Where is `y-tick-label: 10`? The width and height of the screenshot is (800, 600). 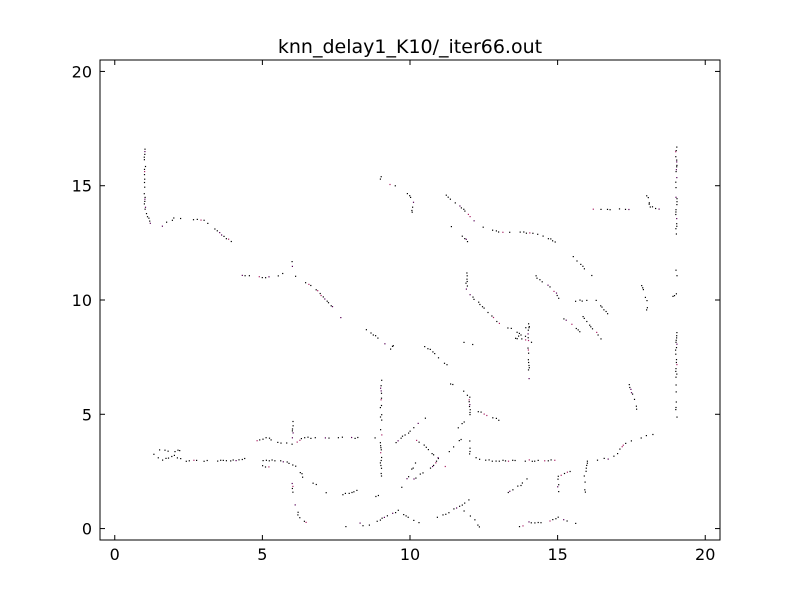 y-tick-label: 10 is located at coordinates (82, 300).